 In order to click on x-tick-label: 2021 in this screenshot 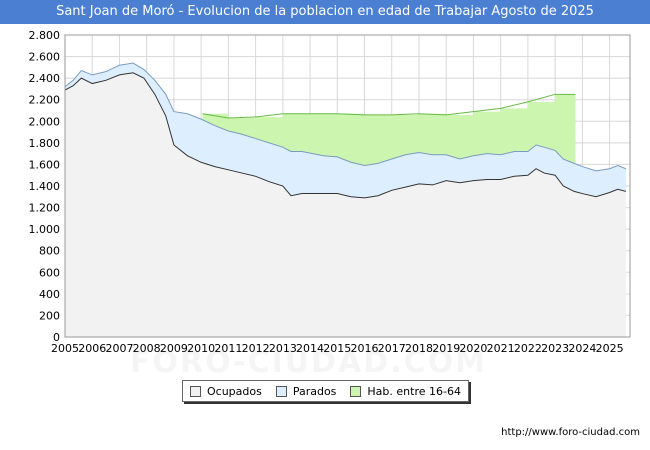, I will do `click(501, 348)`.